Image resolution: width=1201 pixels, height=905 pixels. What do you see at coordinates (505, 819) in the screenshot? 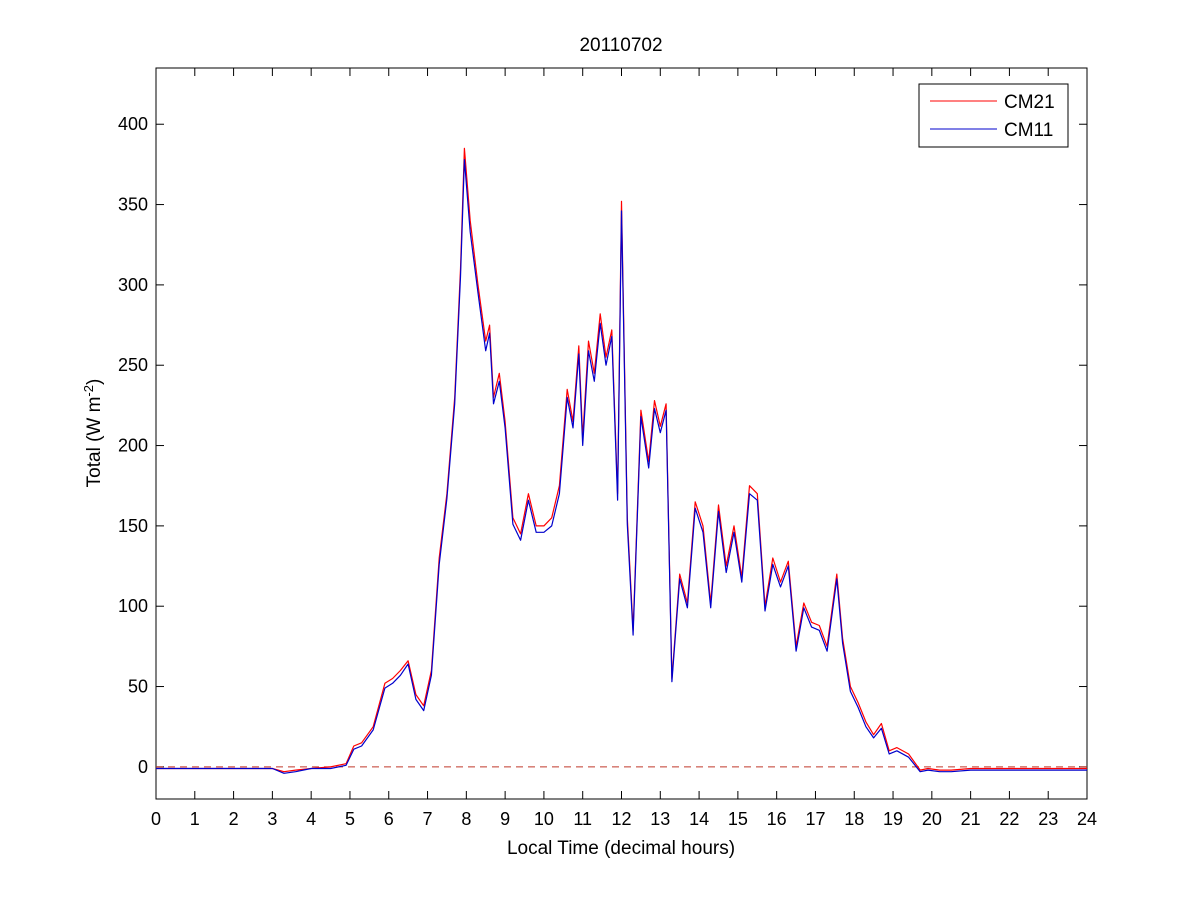
I see `x-tick-label: 9` at bounding box center [505, 819].